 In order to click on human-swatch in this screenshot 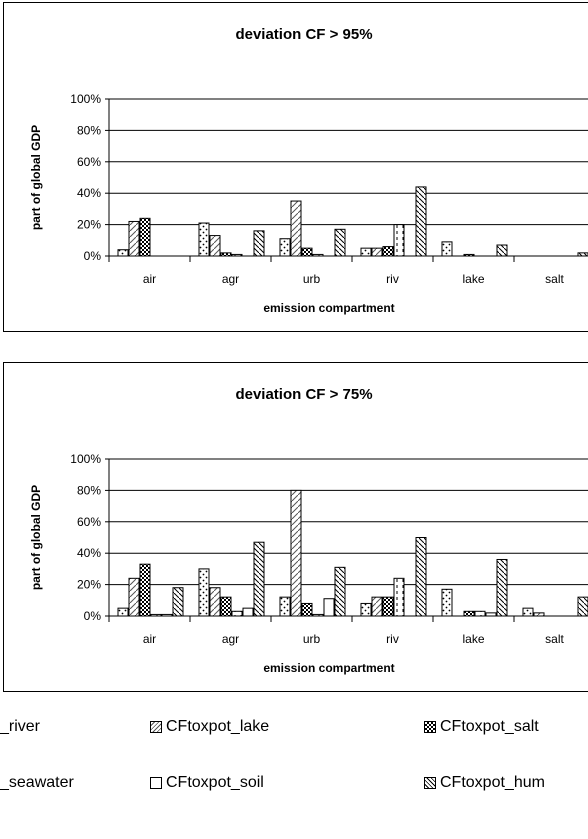, I will do `click(430, 783)`.